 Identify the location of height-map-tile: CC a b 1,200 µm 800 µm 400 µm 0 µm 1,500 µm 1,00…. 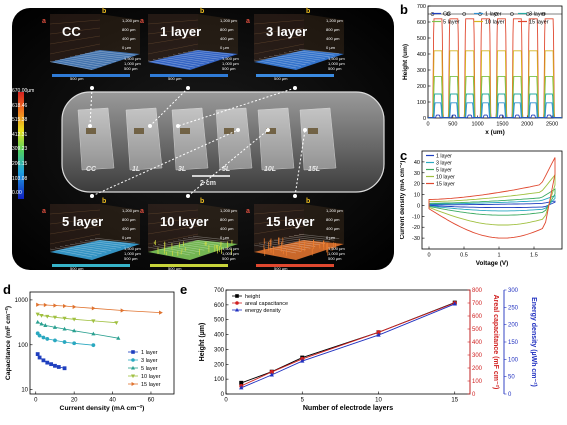
(92, 46).